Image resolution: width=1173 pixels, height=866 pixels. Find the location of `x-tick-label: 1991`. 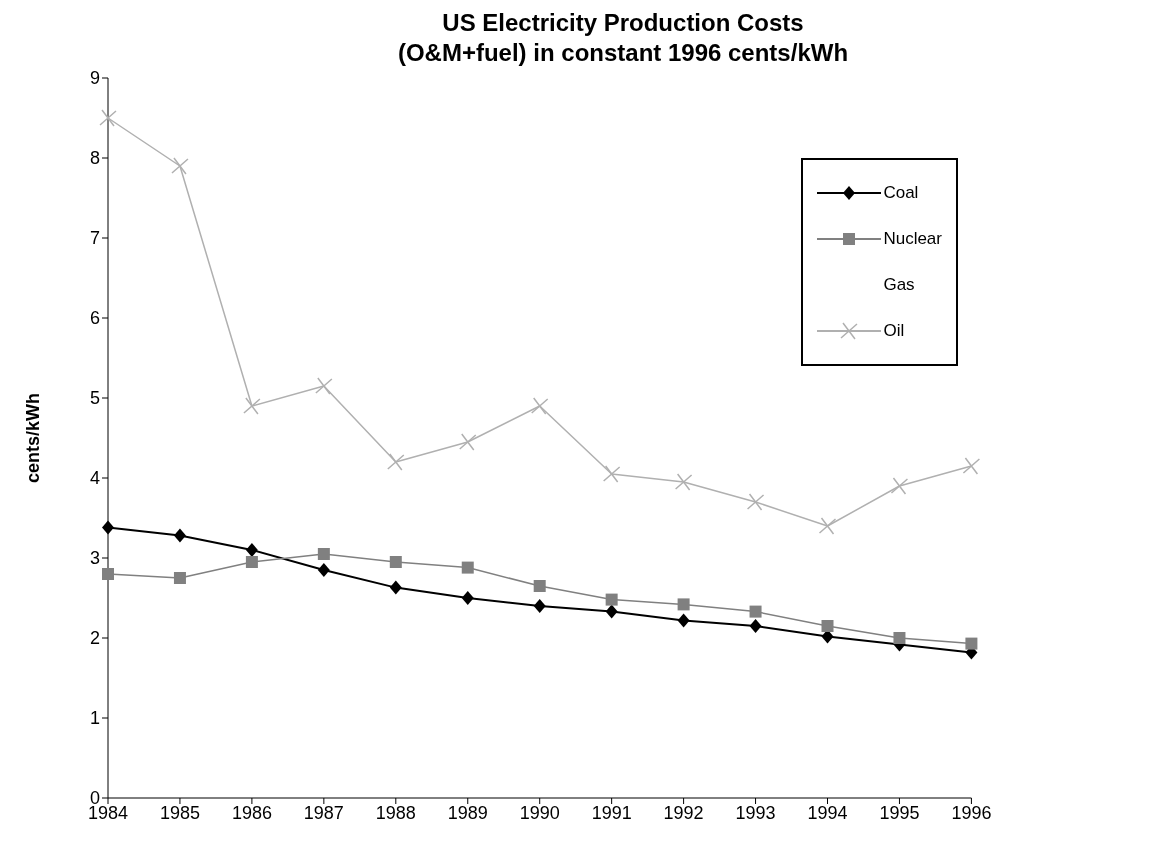

x-tick-label: 1991 is located at coordinates (611, 812).